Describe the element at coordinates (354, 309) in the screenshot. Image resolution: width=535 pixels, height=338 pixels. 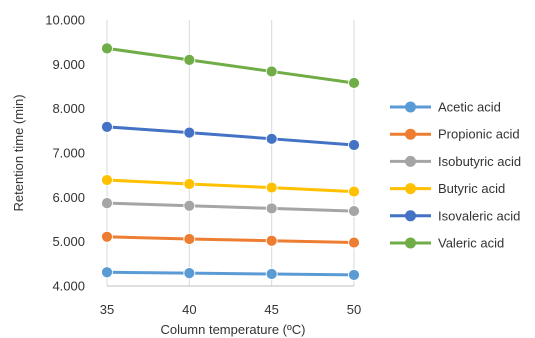
I see `x-tick-label: 50` at that location.